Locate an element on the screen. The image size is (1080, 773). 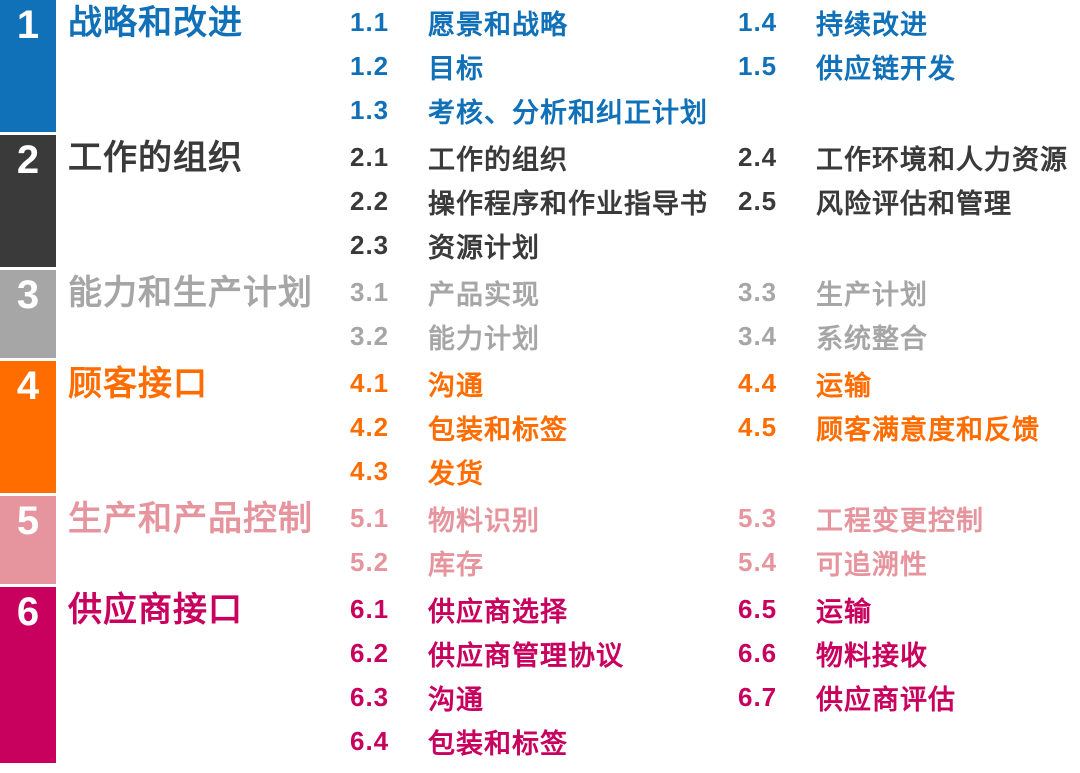
item-label: 物料识别 is located at coordinates (484, 520).